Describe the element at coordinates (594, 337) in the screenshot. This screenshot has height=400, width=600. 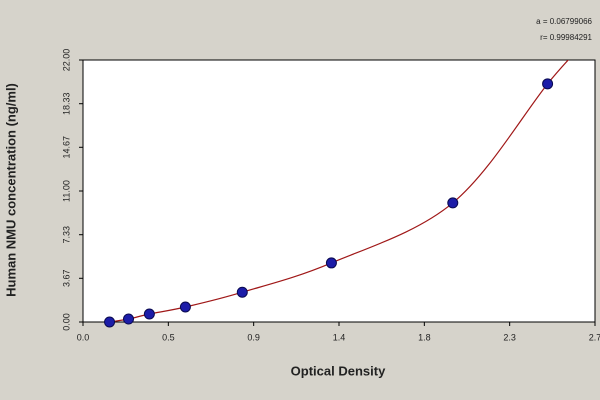
I see `x-tick-label: 2.7` at that location.